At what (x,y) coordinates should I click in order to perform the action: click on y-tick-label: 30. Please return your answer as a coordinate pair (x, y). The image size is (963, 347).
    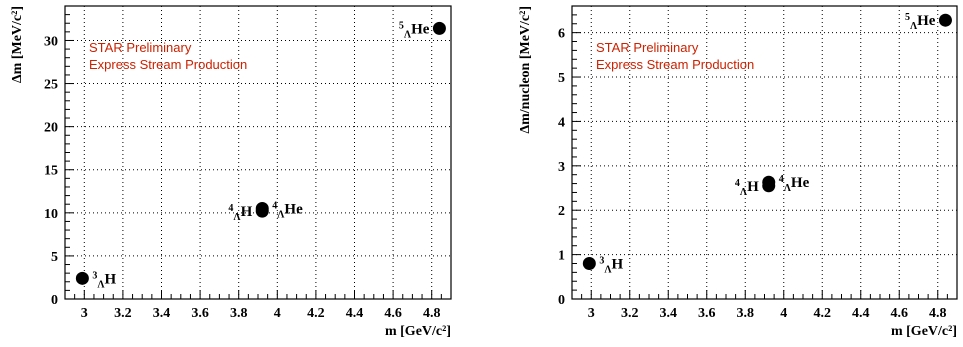
    Looking at the image, I should click on (51, 41).